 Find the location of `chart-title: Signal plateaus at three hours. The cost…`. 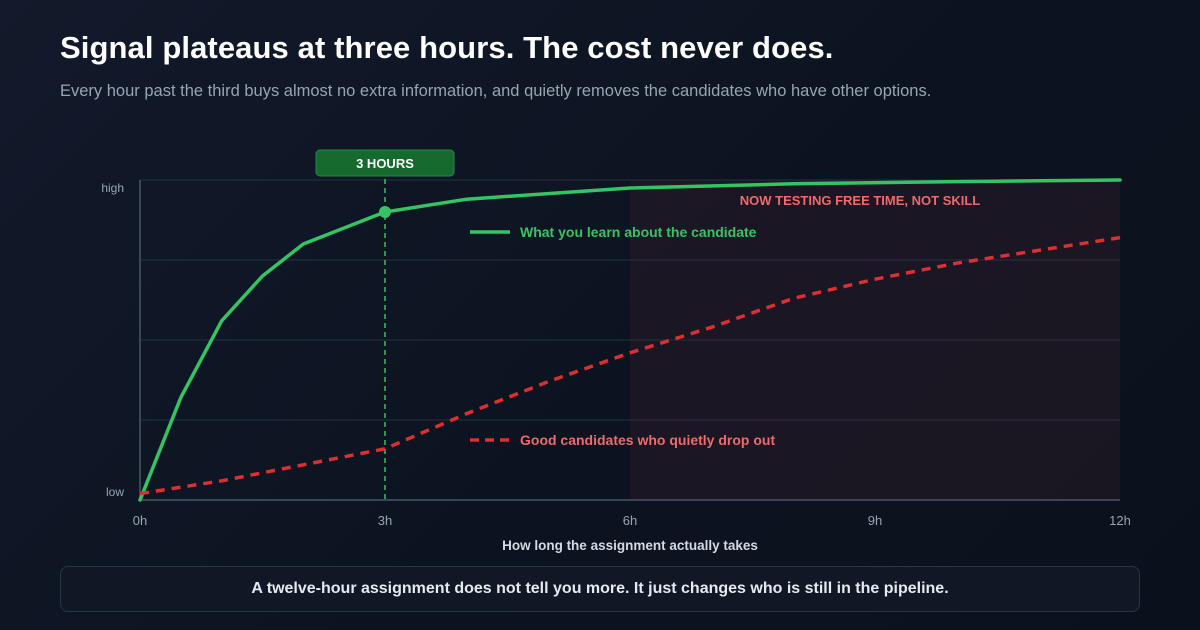

chart-title: Signal plateaus at three hours. The cost… is located at coordinates (447, 47).